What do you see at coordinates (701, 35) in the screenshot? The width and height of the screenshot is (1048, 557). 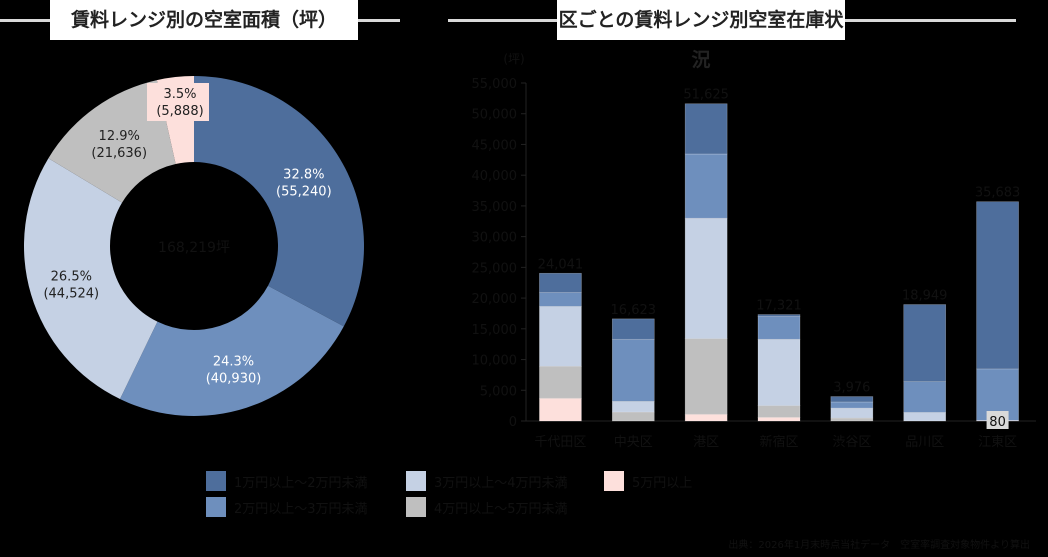 I see `bar-chart-title: 区ごとの賃料レンジ別空室在庫状況` at bounding box center [701, 35].